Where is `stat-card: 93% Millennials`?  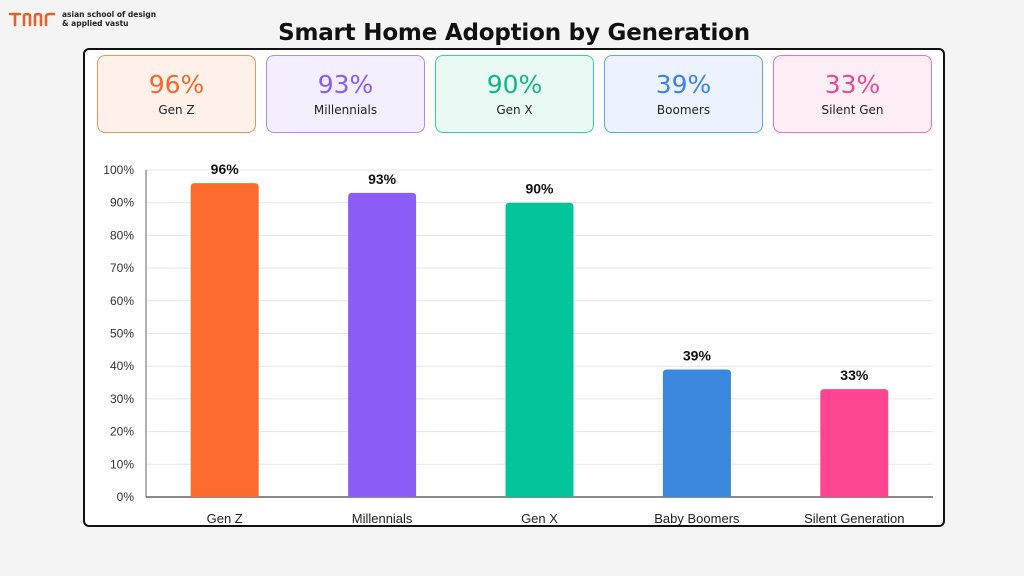 stat-card: 93% Millennials is located at coordinates (345, 94).